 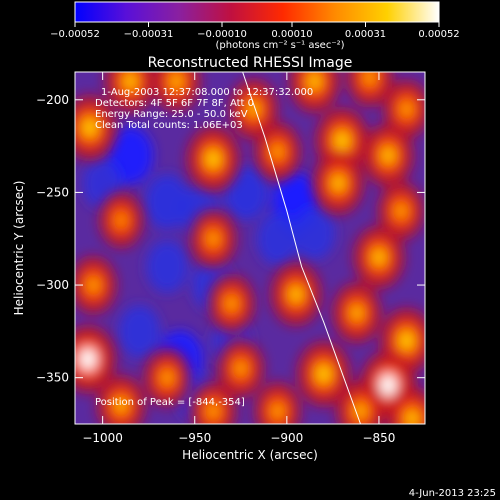 What do you see at coordinates (169, 125) in the screenshot?
I see `annotation-line: Clean Total counts: 1.06E+03` at bounding box center [169, 125].